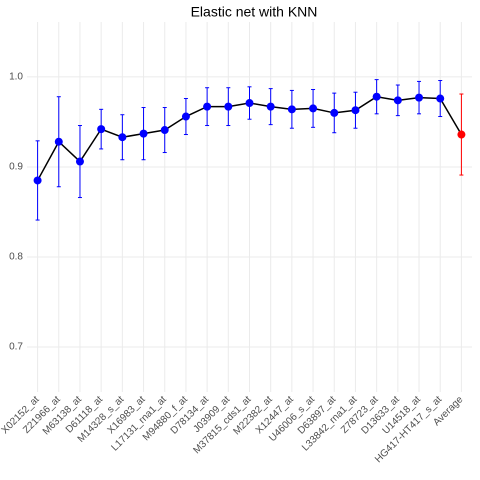 This screenshot has width=480, height=480. Describe the element at coordinates (16, 257) in the screenshot. I see `y-tick-label: 0.8` at that location.